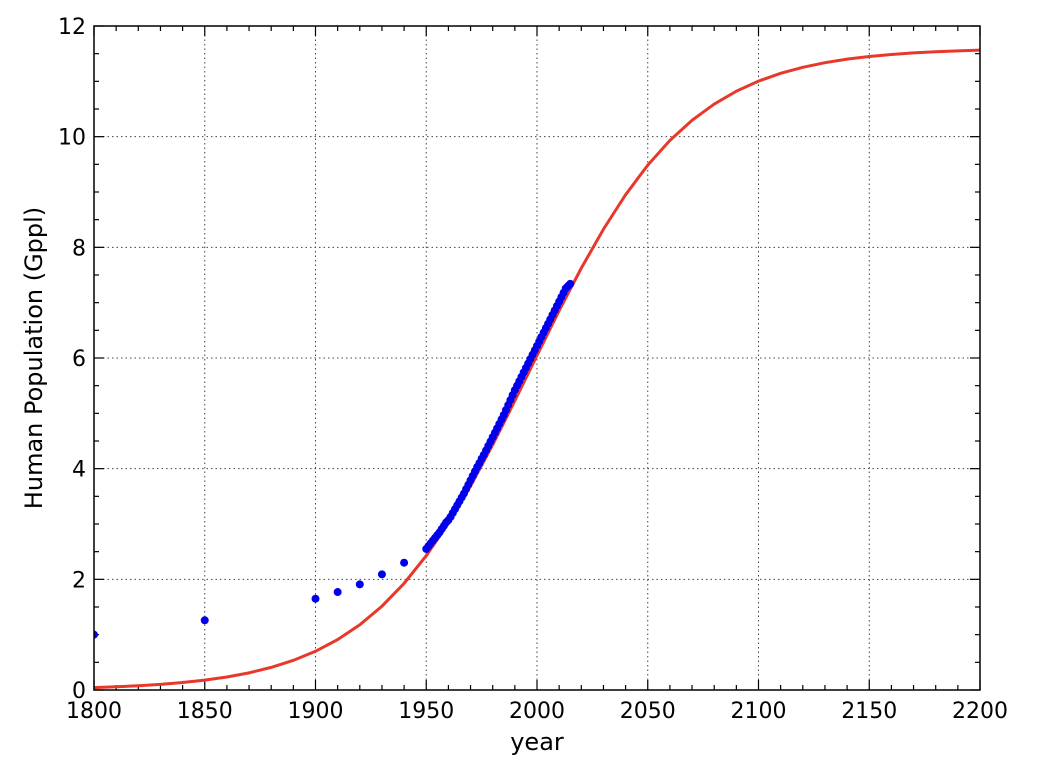 This screenshot has height=780, width=1038. Describe the element at coordinates (79, 470) in the screenshot. I see `y-tick-label: 4` at that location.